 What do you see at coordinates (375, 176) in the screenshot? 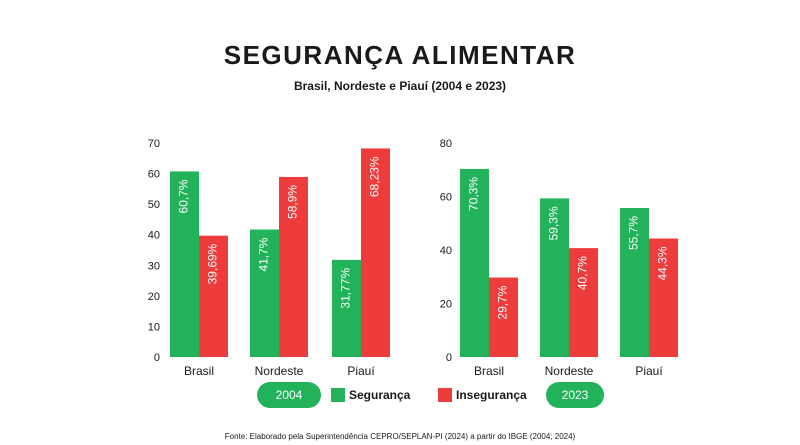
I see `data-label: 68,23%` at bounding box center [375, 176].